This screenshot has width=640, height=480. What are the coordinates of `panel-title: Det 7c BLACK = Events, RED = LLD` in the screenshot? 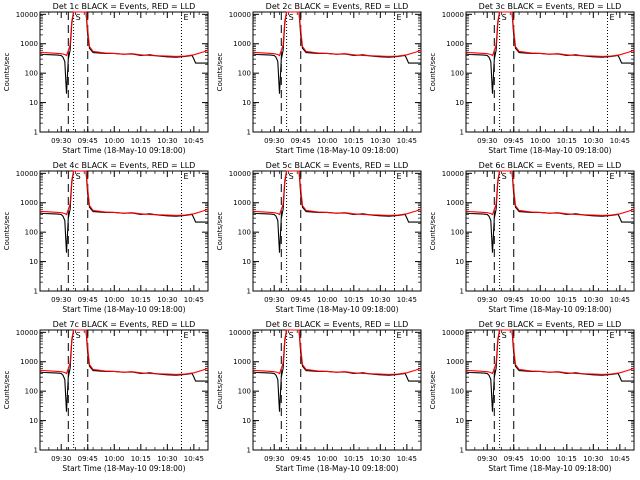 It's located at (124, 324).